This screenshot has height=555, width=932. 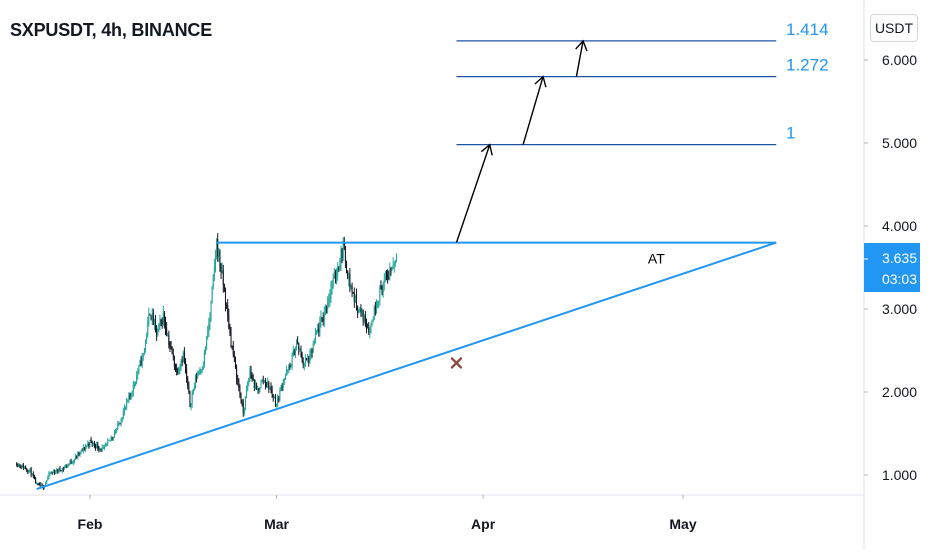 I want to click on currency-unit-button: USDT, so click(x=894, y=28).